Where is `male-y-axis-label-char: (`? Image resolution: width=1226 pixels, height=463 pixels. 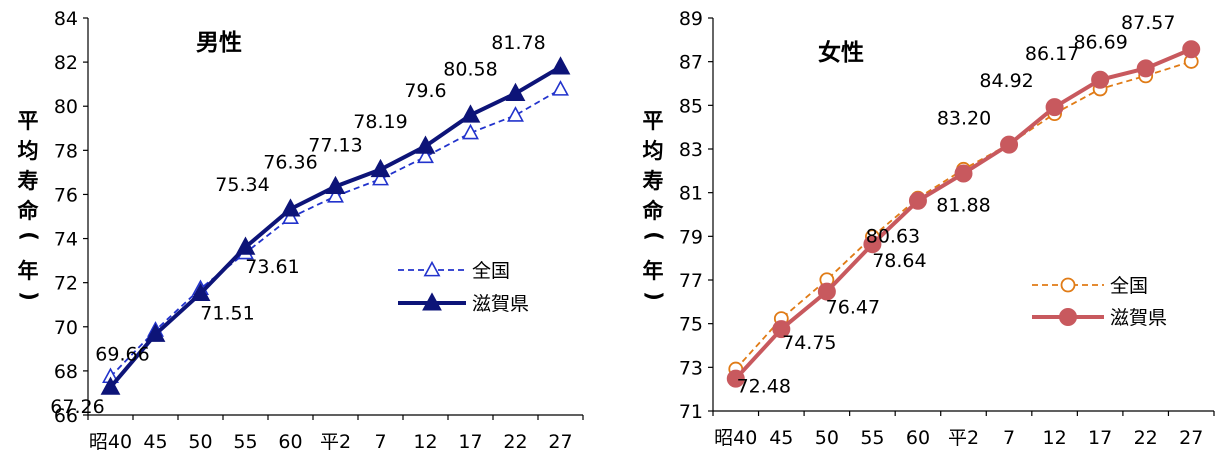 male-y-axis-label-char: ( is located at coordinates (29, 236).